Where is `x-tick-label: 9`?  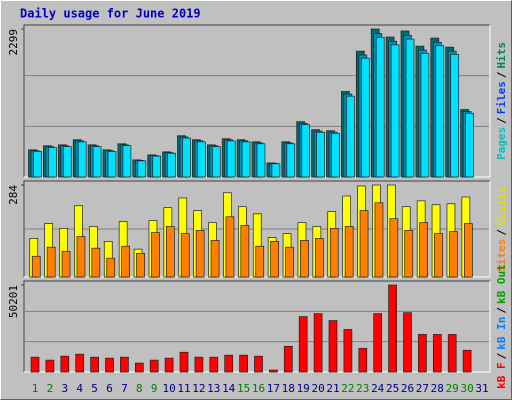 x-tick-label: 9 is located at coordinates (154, 388).